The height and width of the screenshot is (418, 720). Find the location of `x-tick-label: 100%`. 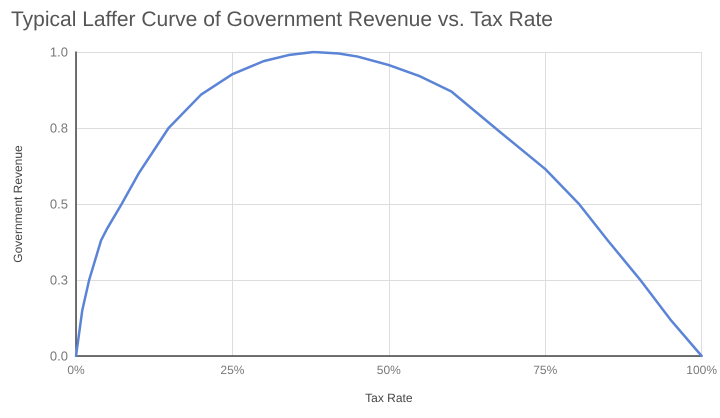

x-tick-label: 100% is located at coordinates (702, 370).